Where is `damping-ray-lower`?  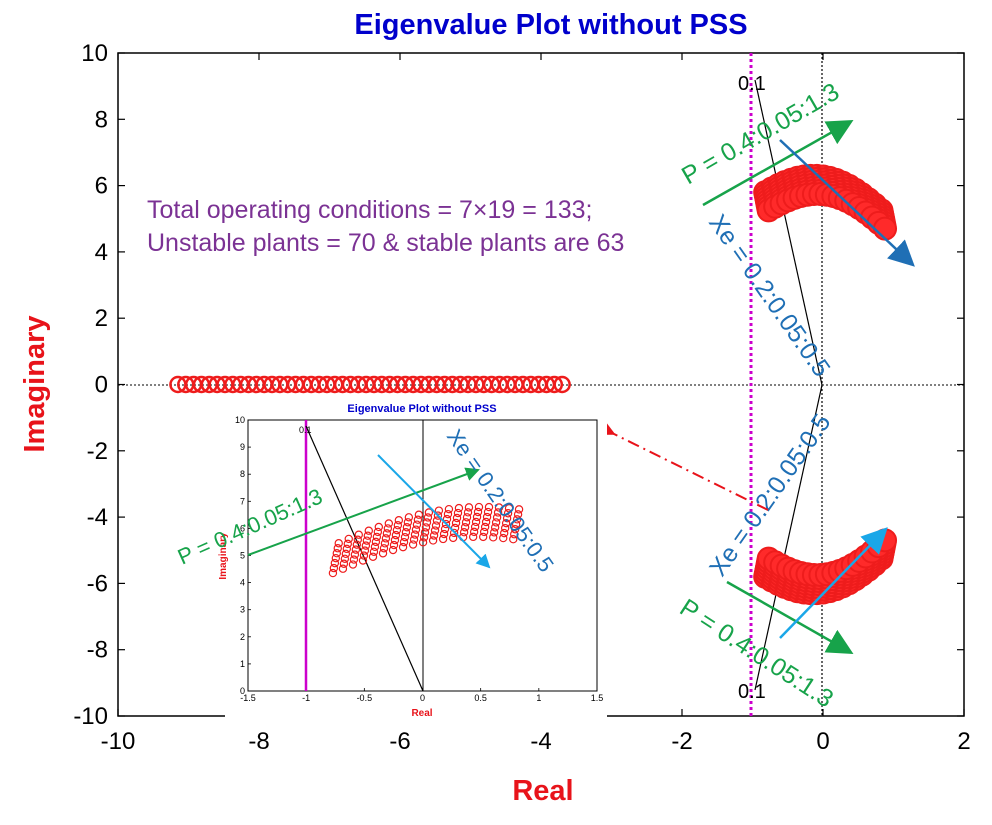
damping-ray-lower is located at coordinates (788, 537).